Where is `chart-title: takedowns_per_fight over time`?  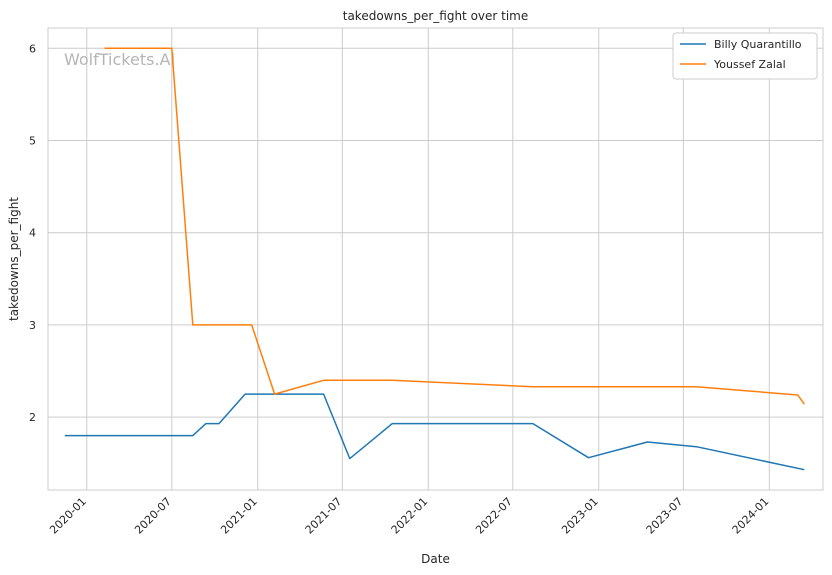
chart-title: takedowns_per_fight over time is located at coordinates (436, 16).